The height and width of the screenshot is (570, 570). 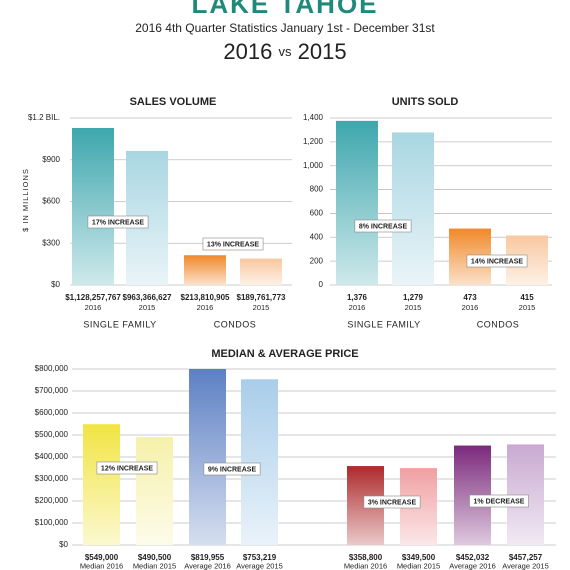 I want to click on annotation: 1% DECREASE, so click(x=499, y=501).